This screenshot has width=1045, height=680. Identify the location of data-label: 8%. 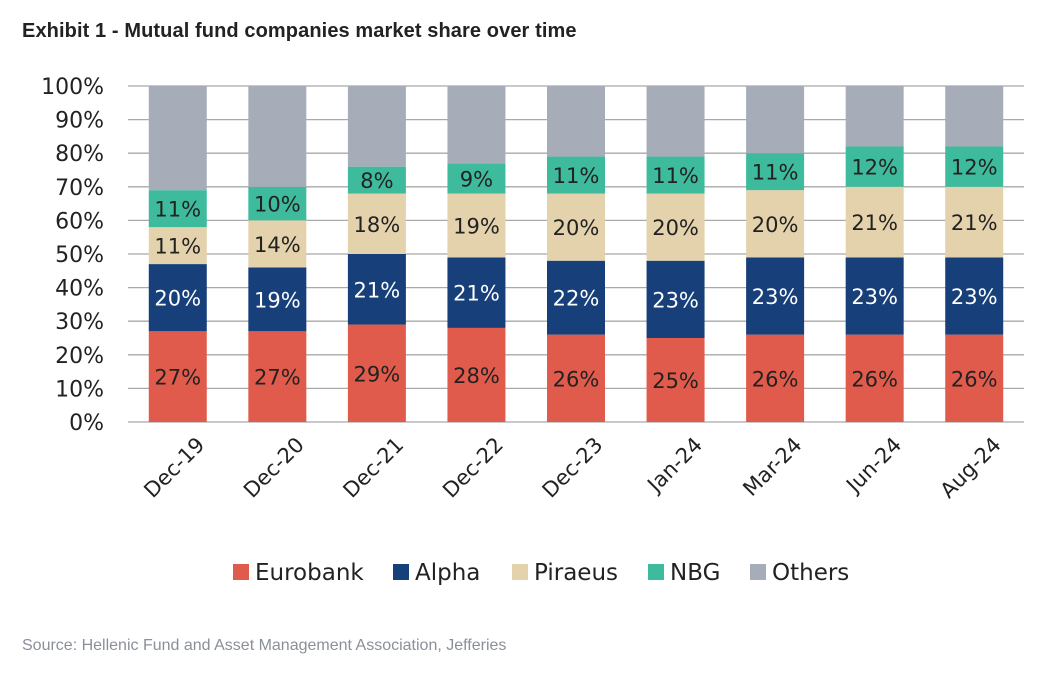
(376, 181).